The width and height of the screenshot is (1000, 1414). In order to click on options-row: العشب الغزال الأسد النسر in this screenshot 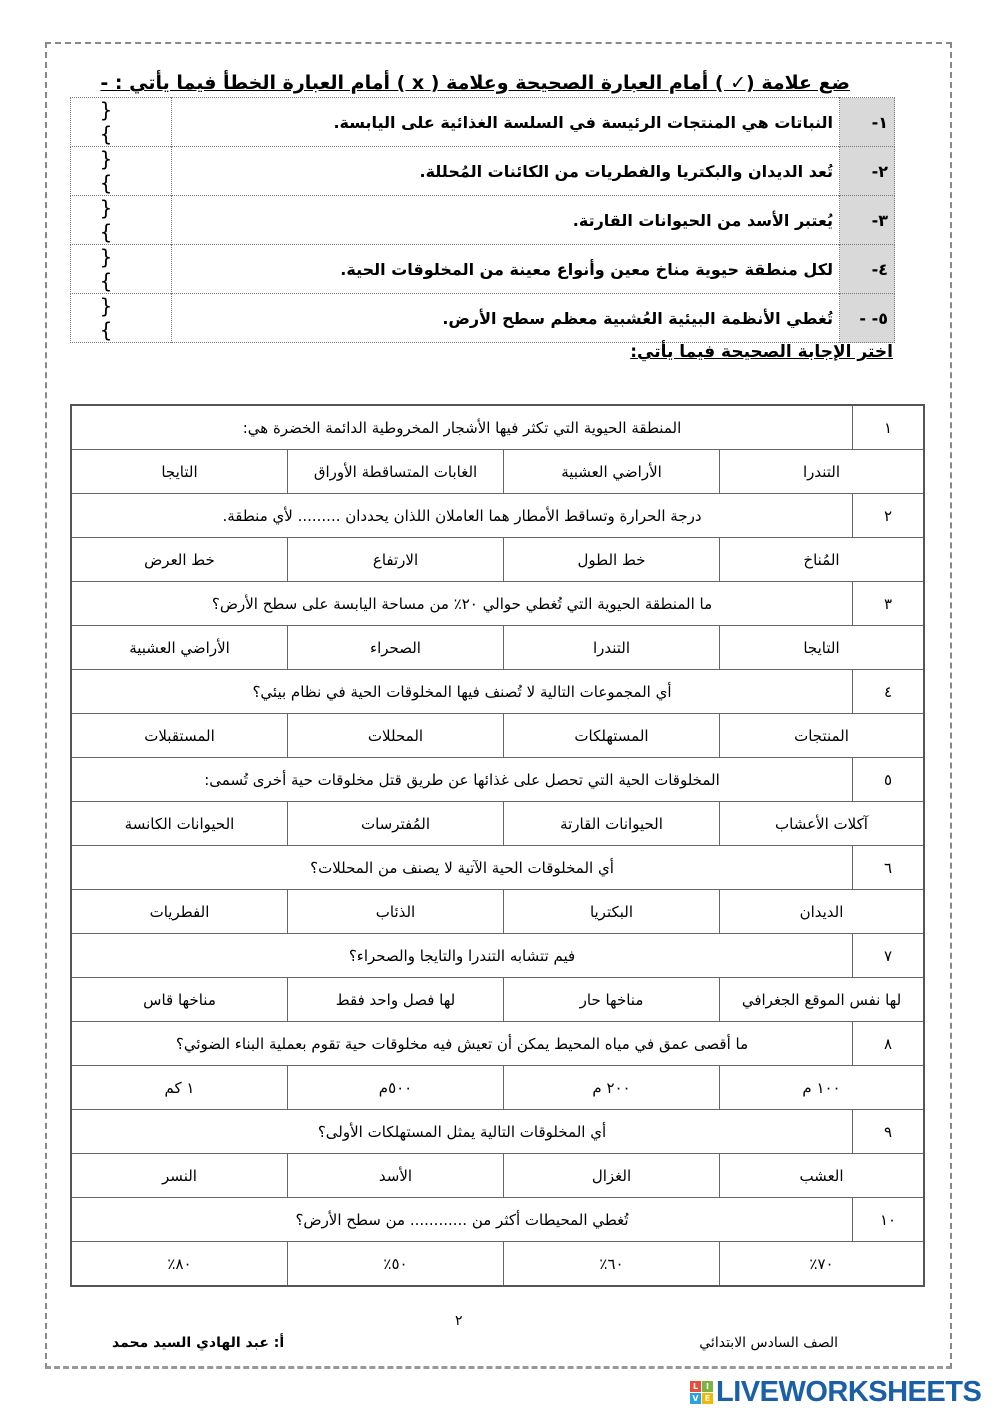, I will do `click(497, 1175)`.